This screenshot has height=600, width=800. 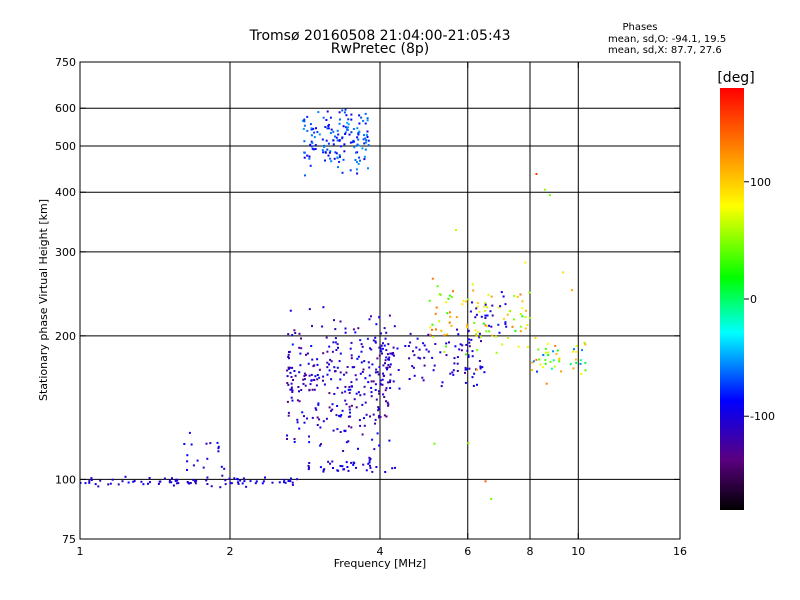 What do you see at coordinates (762, 416) in the screenshot?
I see `colorbar-tick-label: -100` at bounding box center [762, 416].